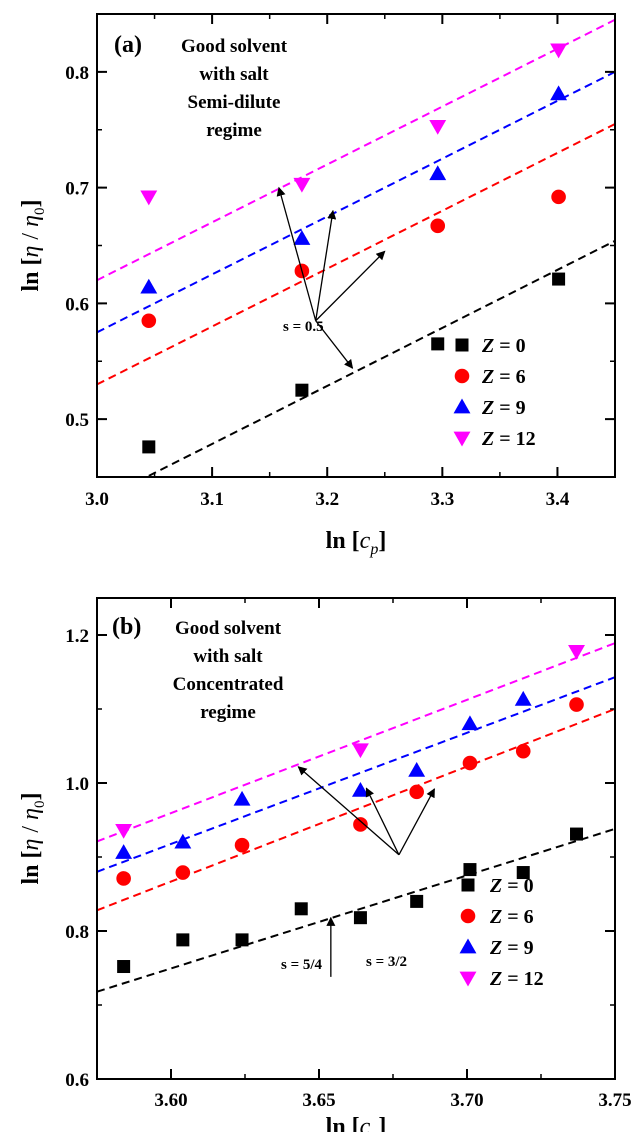 The width and height of the screenshot is (634, 1132). Describe the element at coordinates (77, 189) in the screenshot. I see `y-tick-label: 0.7` at that location.